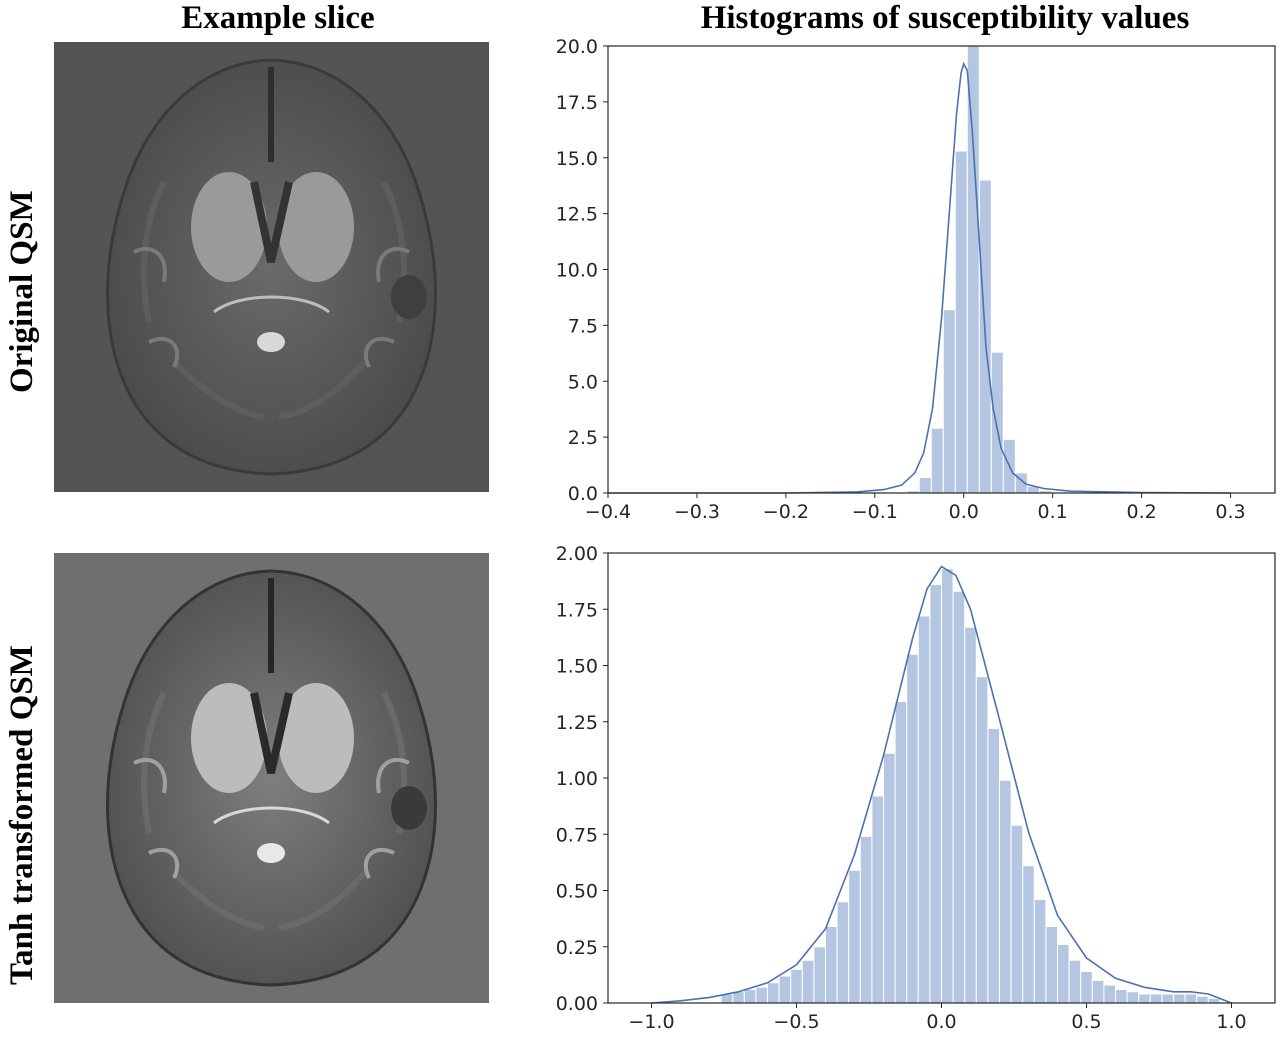 The height and width of the screenshot is (1048, 1288). Describe the element at coordinates (608, 512) in the screenshot. I see `x-tick-label: −0.4` at that location.